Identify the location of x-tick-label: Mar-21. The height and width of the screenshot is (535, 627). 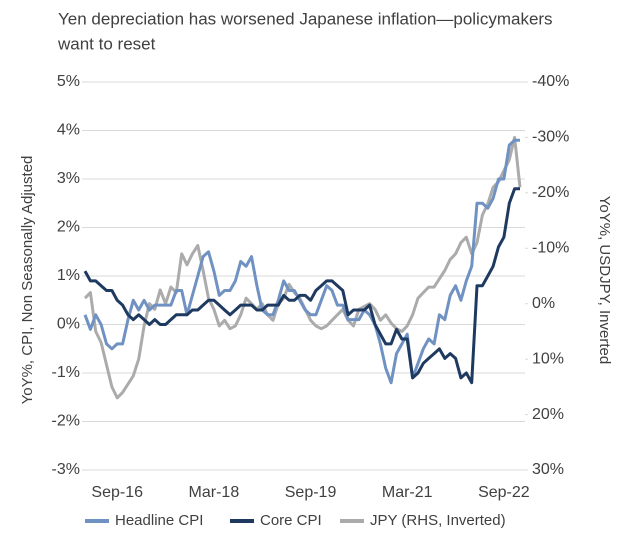
(407, 492).